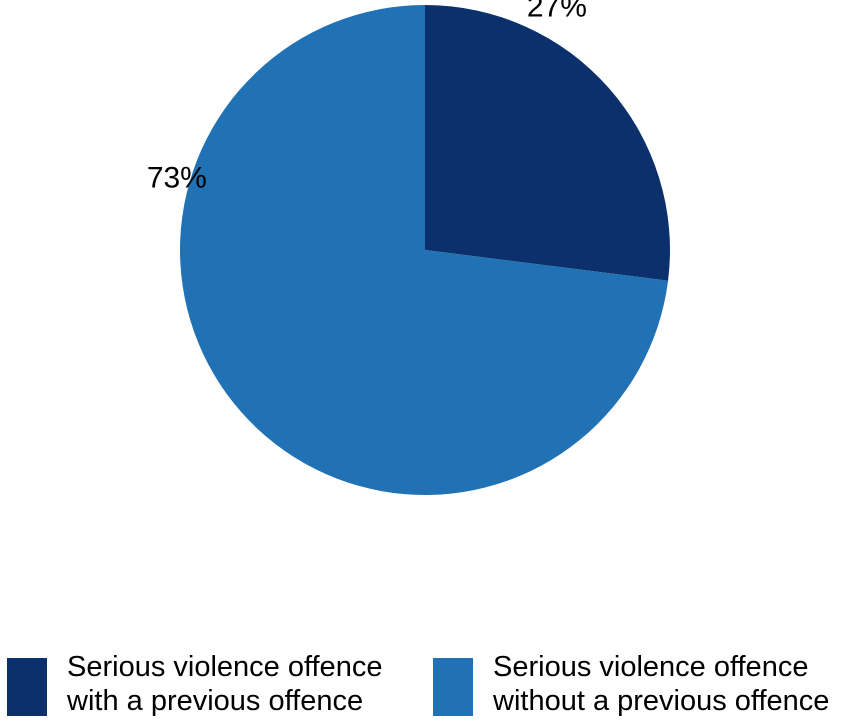 Image resolution: width=864 pixels, height=721 pixels. I want to click on pie-data-label-with-previous-offence: 27%, so click(557, 12).